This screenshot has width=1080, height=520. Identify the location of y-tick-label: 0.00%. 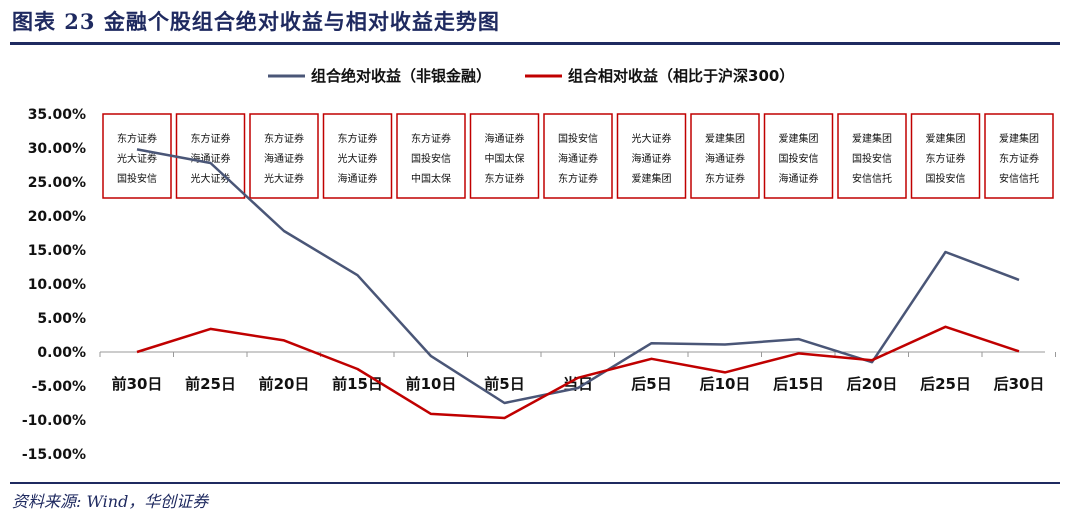
(61, 353).